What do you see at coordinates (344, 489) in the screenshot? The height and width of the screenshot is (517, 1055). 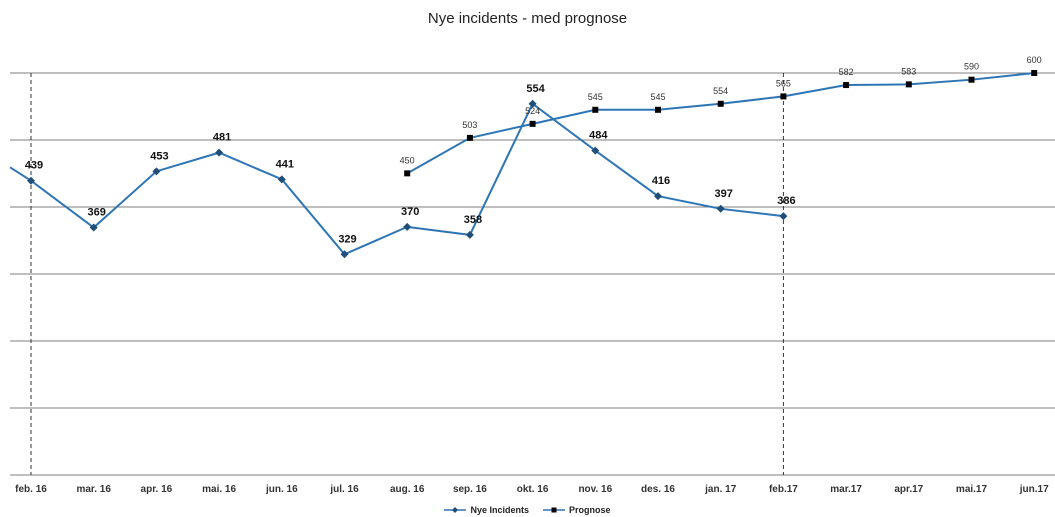 I see `x-tick-label: jul. 16` at bounding box center [344, 489].